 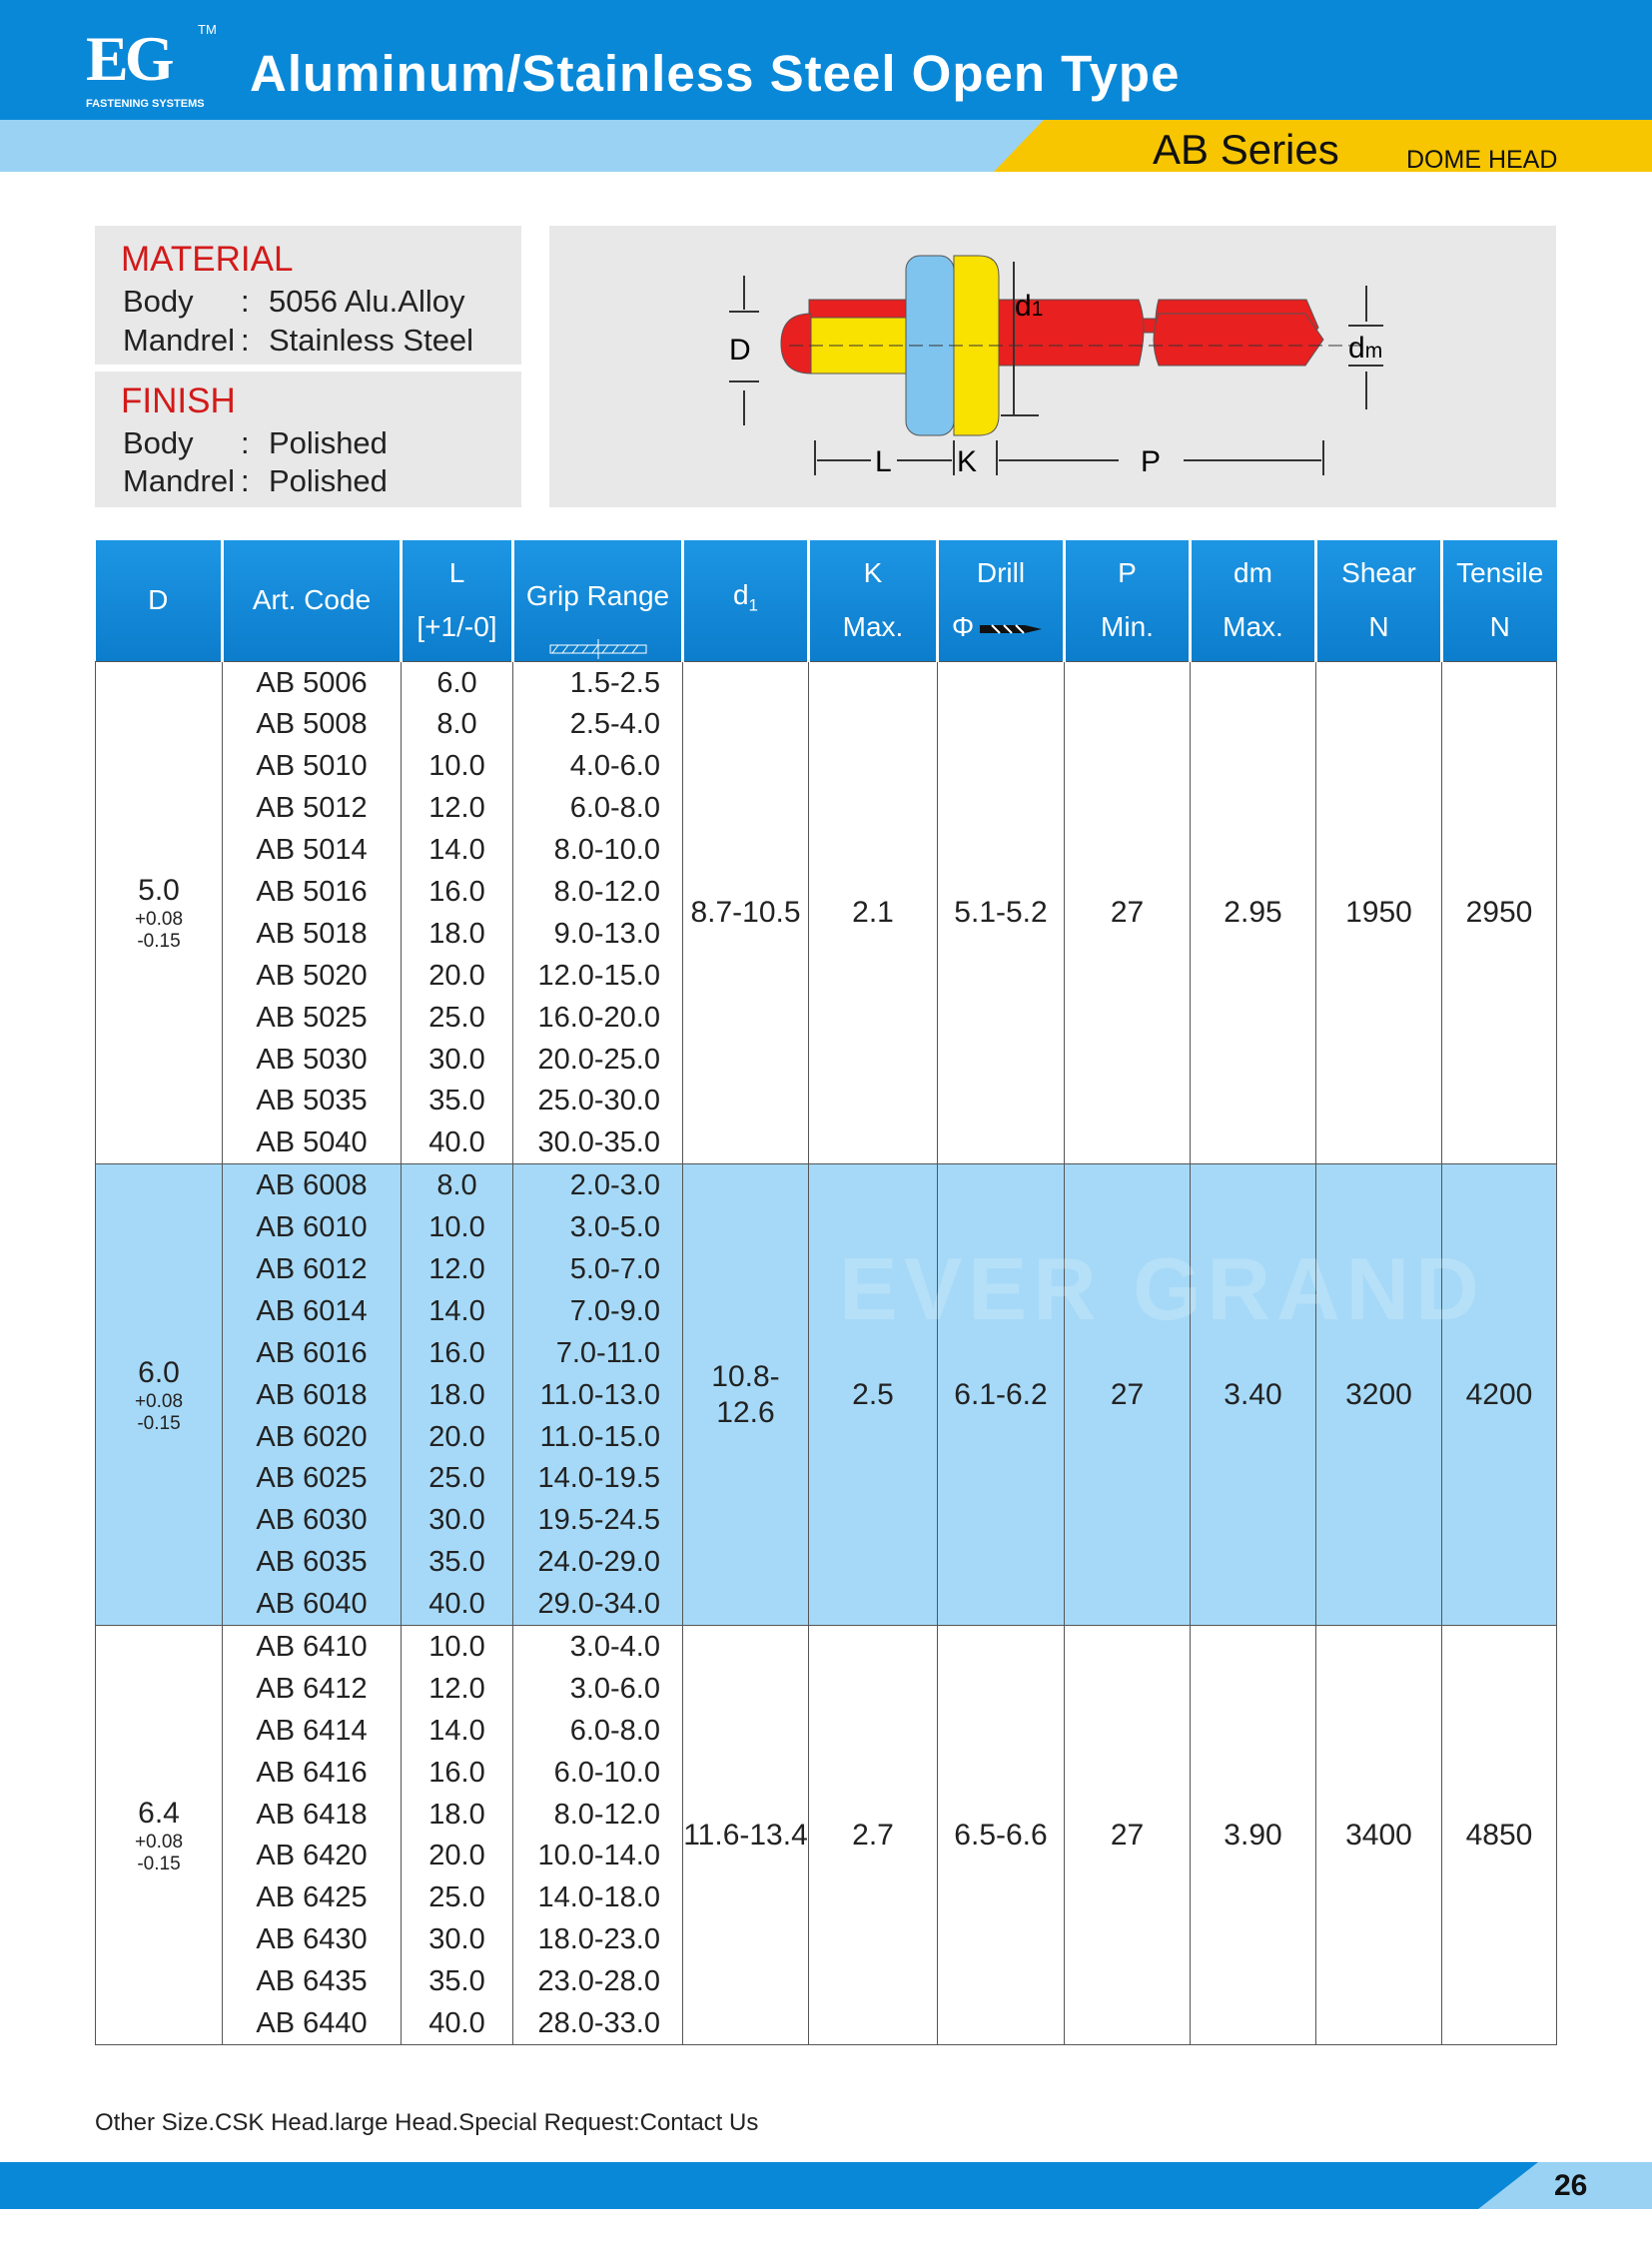 What do you see at coordinates (1378, 601) in the screenshot?
I see `column-header: Shear N` at bounding box center [1378, 601].